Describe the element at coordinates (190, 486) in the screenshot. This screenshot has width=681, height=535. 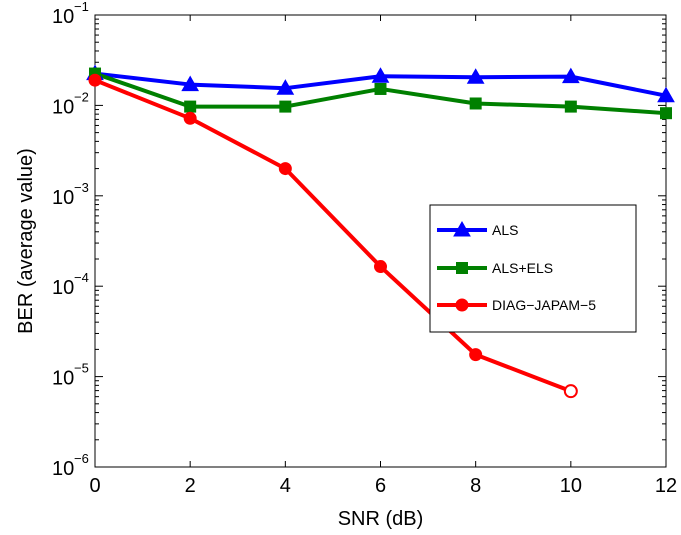
I see `x-tick-label: 2` at that location.